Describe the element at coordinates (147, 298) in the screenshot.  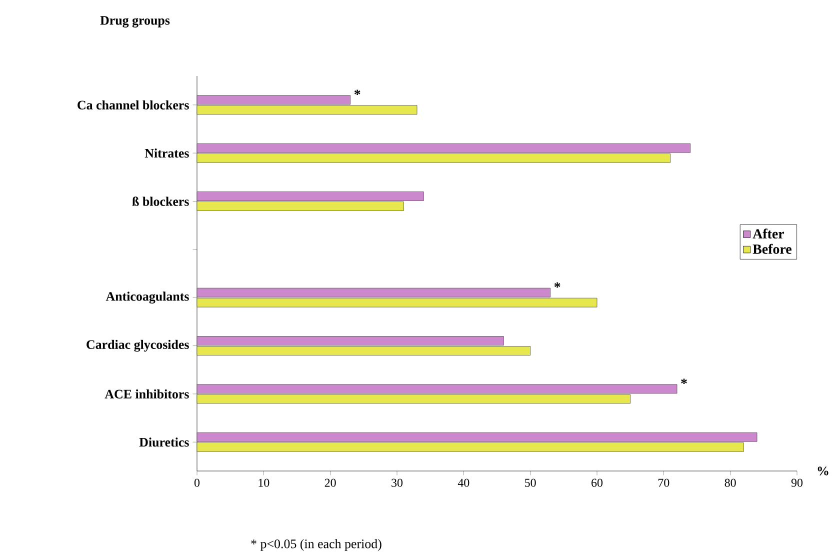
I see `y-tick-label: Anticoagulants` at that location.